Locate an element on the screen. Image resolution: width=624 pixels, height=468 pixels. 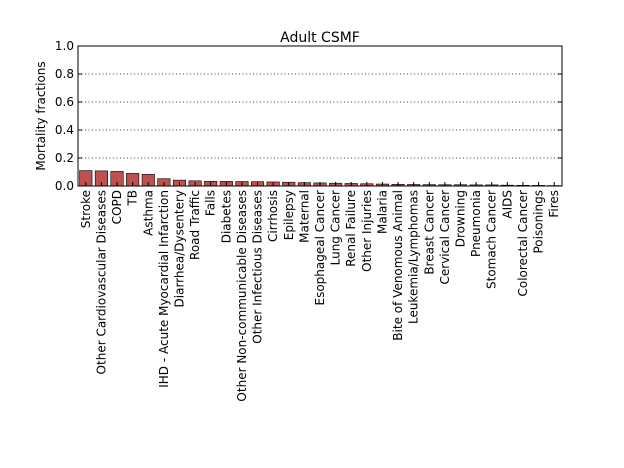
gridlines is located at coordinates (320, 116).